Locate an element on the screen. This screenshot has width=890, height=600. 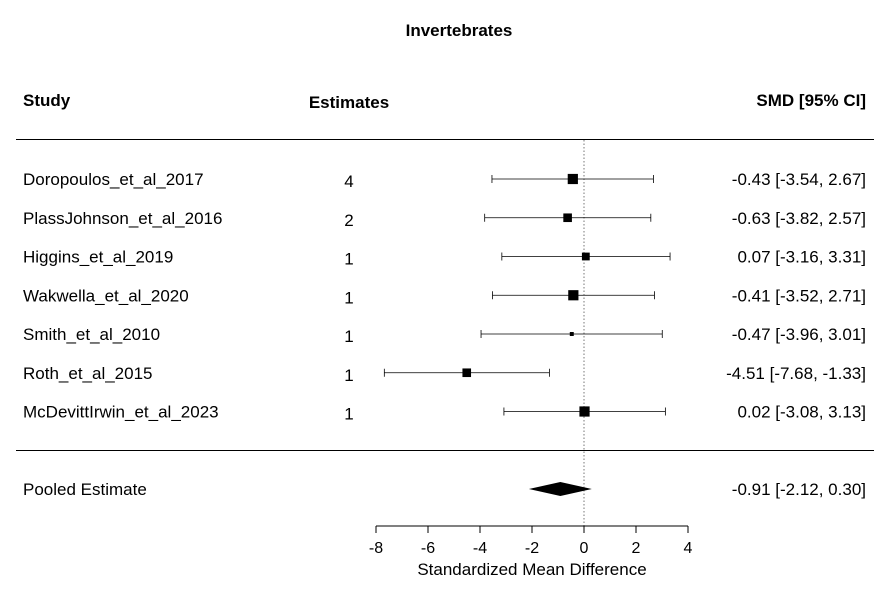
study-row: Roth_et_al_2015 1 -4.51 [-7.68, -1.33] is located at coordinates (444, 374).